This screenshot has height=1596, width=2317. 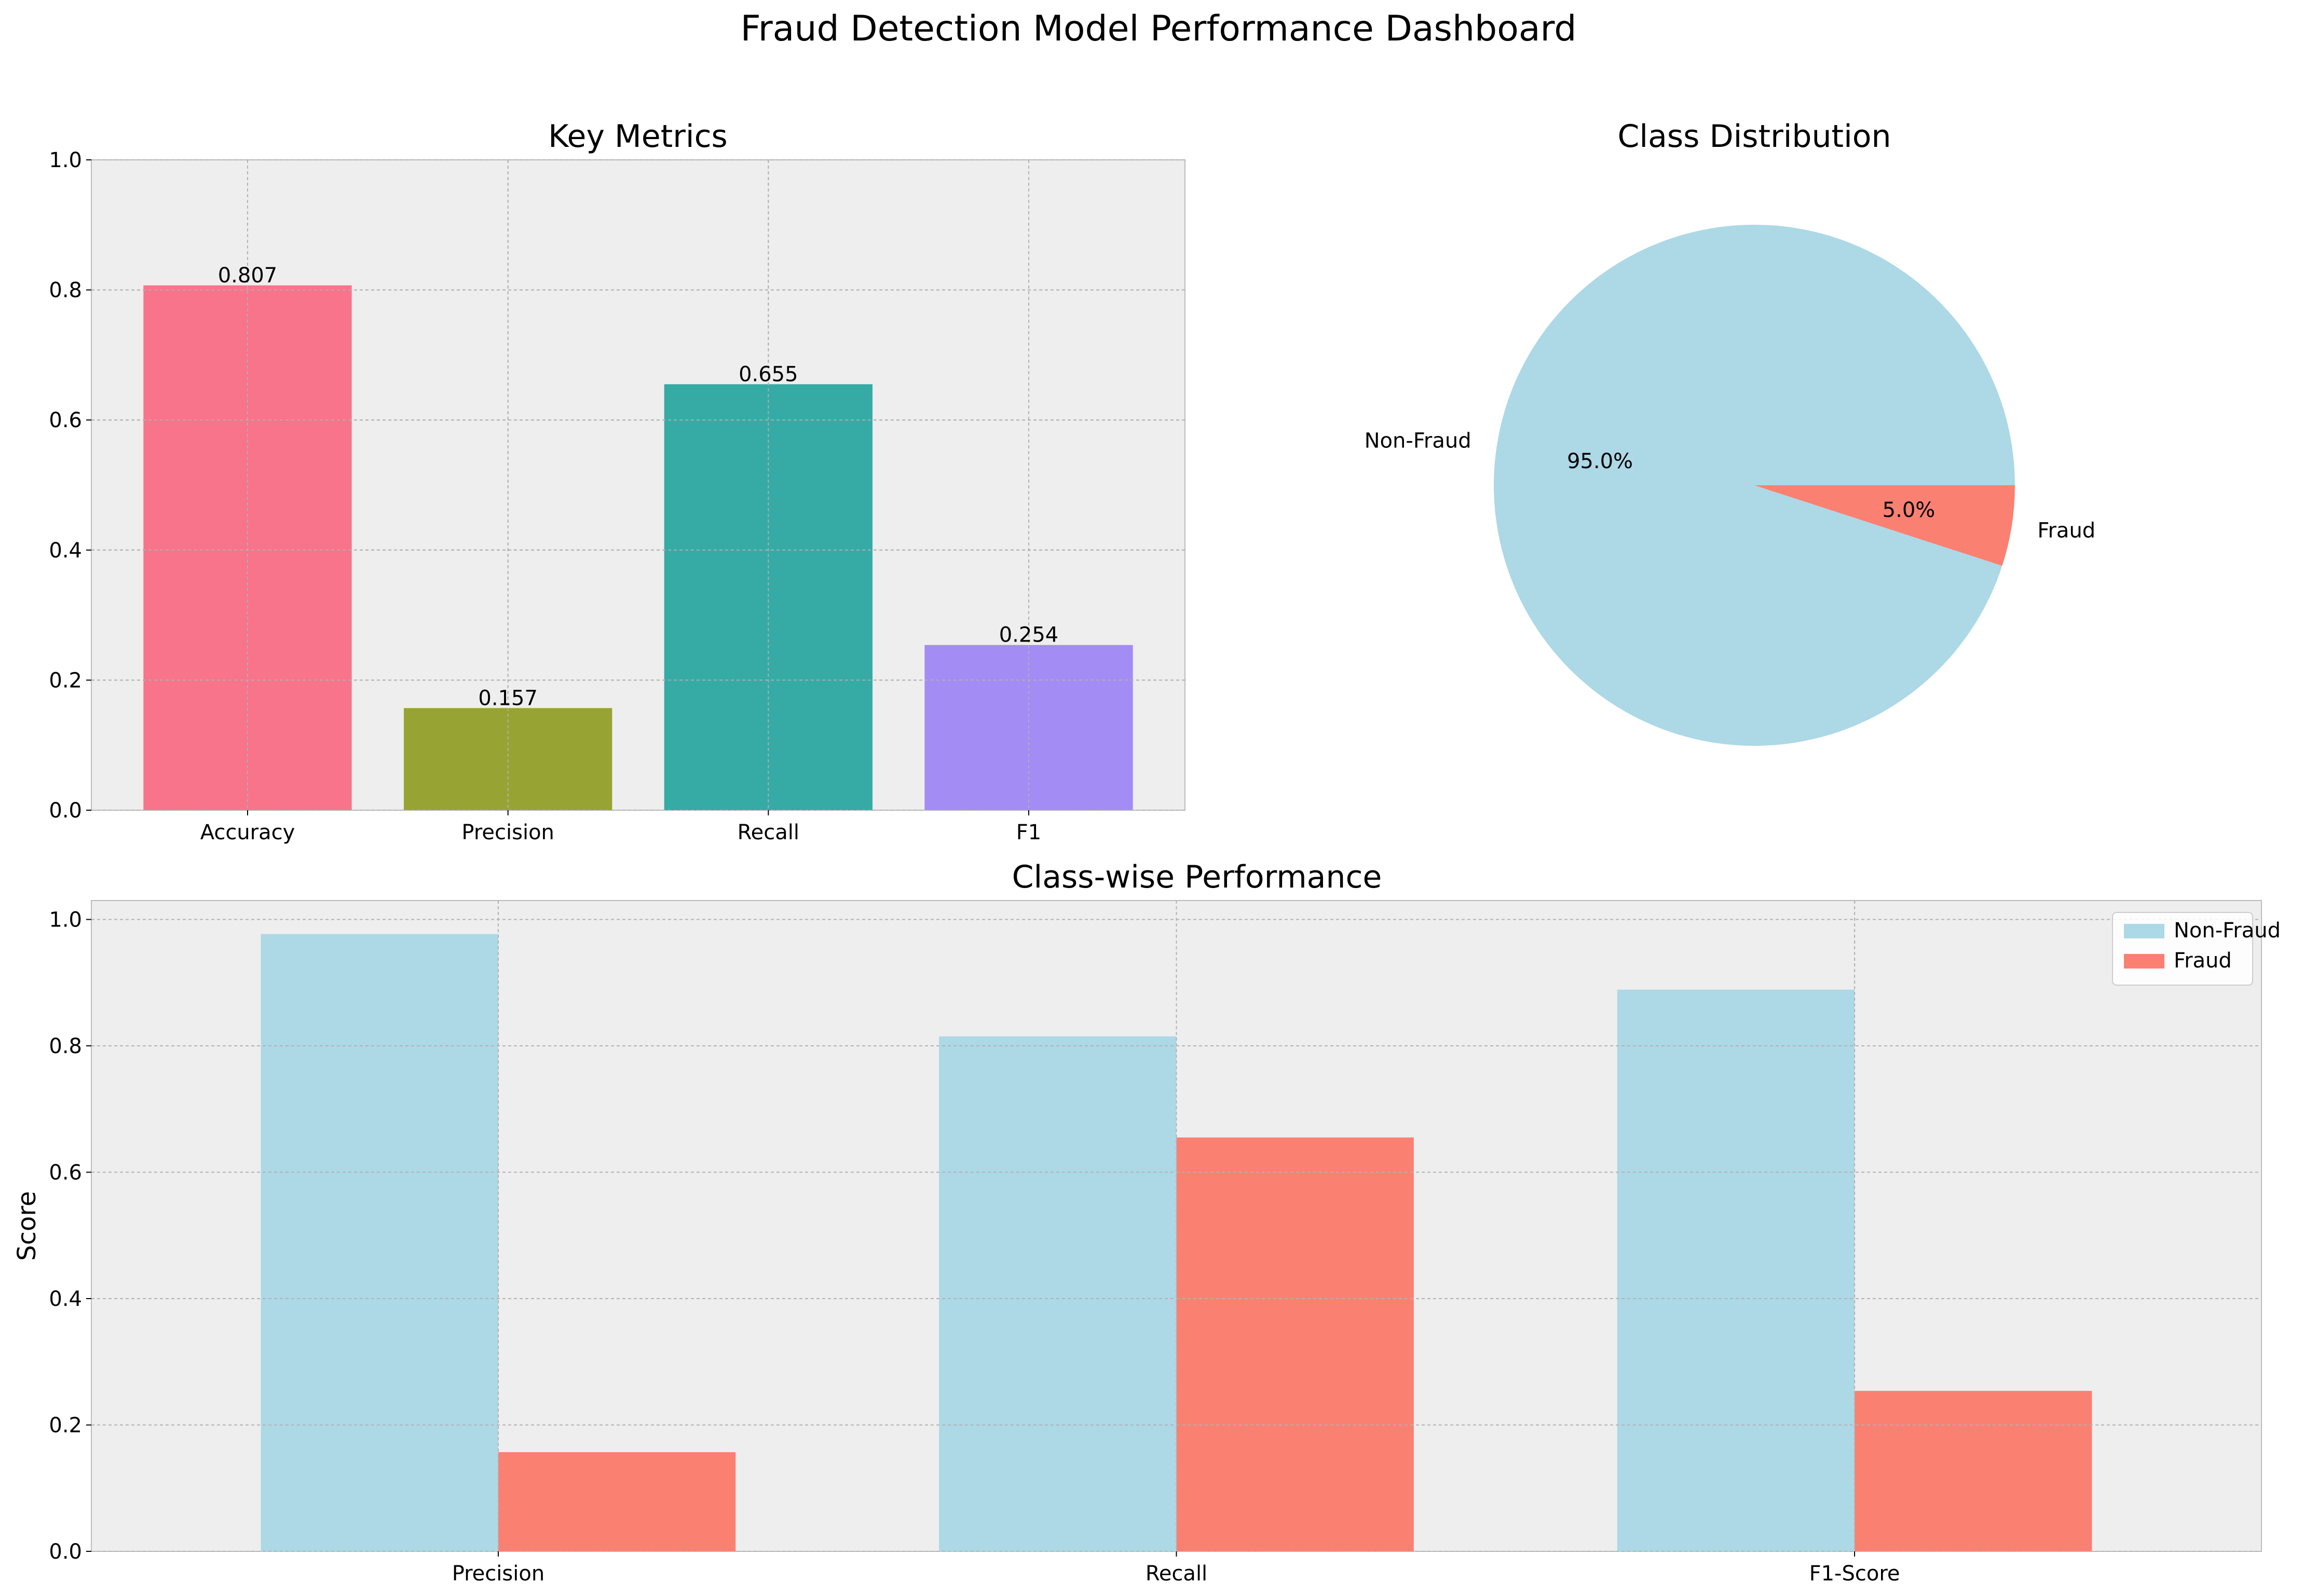 I want to click on bar-fraud-f1-score, so click(x=1973, y=1471).